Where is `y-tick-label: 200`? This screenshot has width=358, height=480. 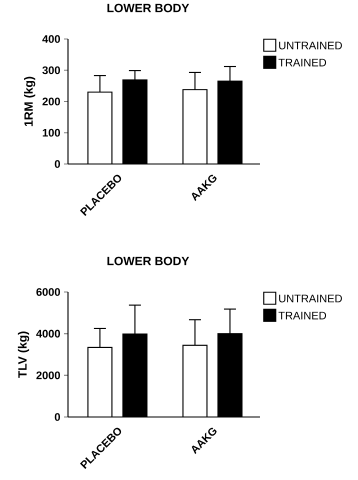 y-tick-label: 200 is located at coordinates (51, 102).